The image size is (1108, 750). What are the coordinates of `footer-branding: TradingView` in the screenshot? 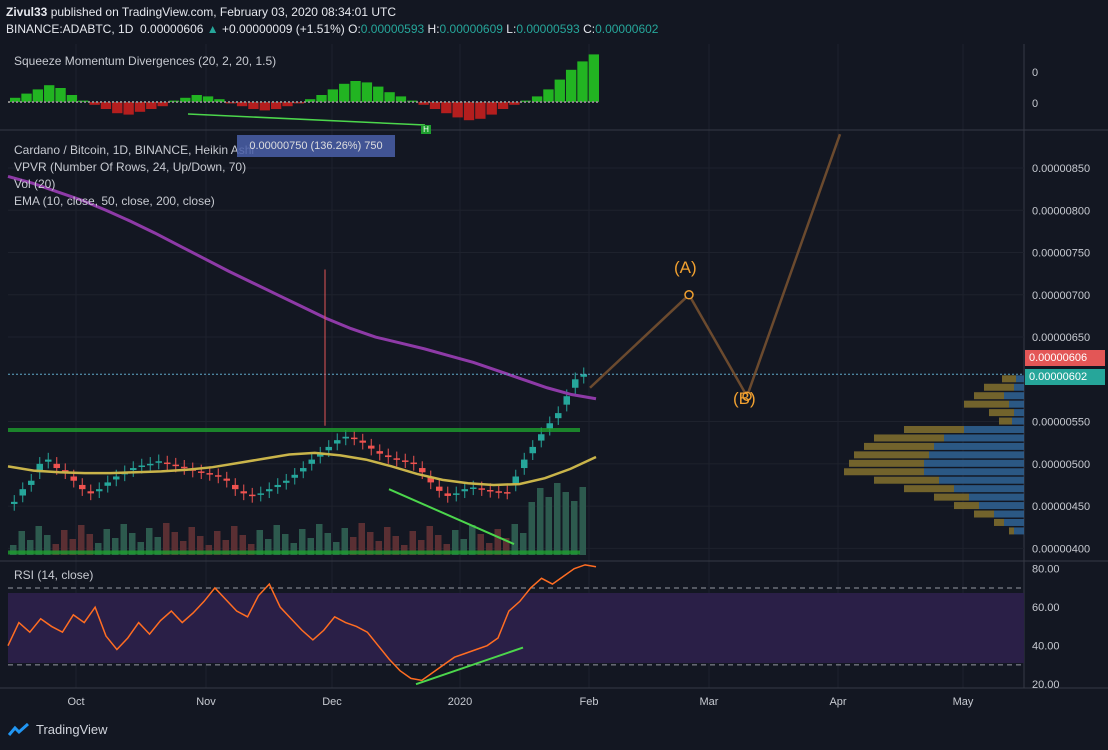 It's located at (58, 729).